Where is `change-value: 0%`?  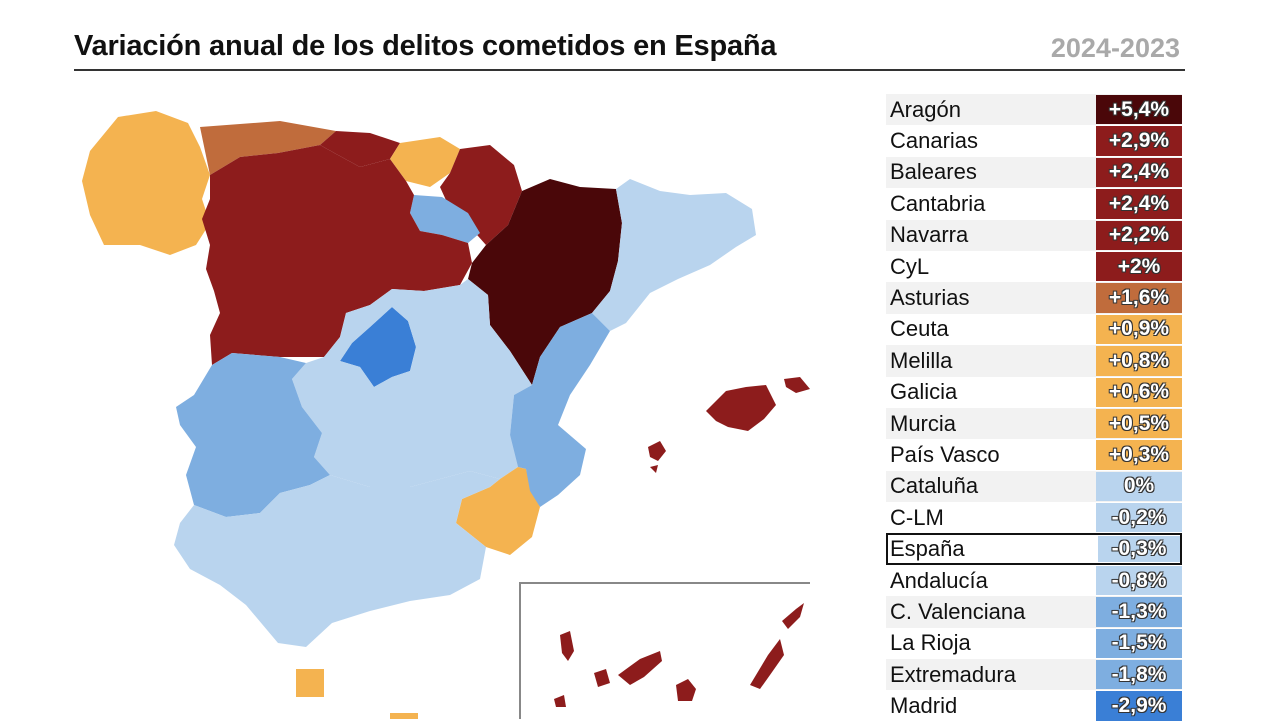 change-value: 0% is located at coordinates (1139, 486).